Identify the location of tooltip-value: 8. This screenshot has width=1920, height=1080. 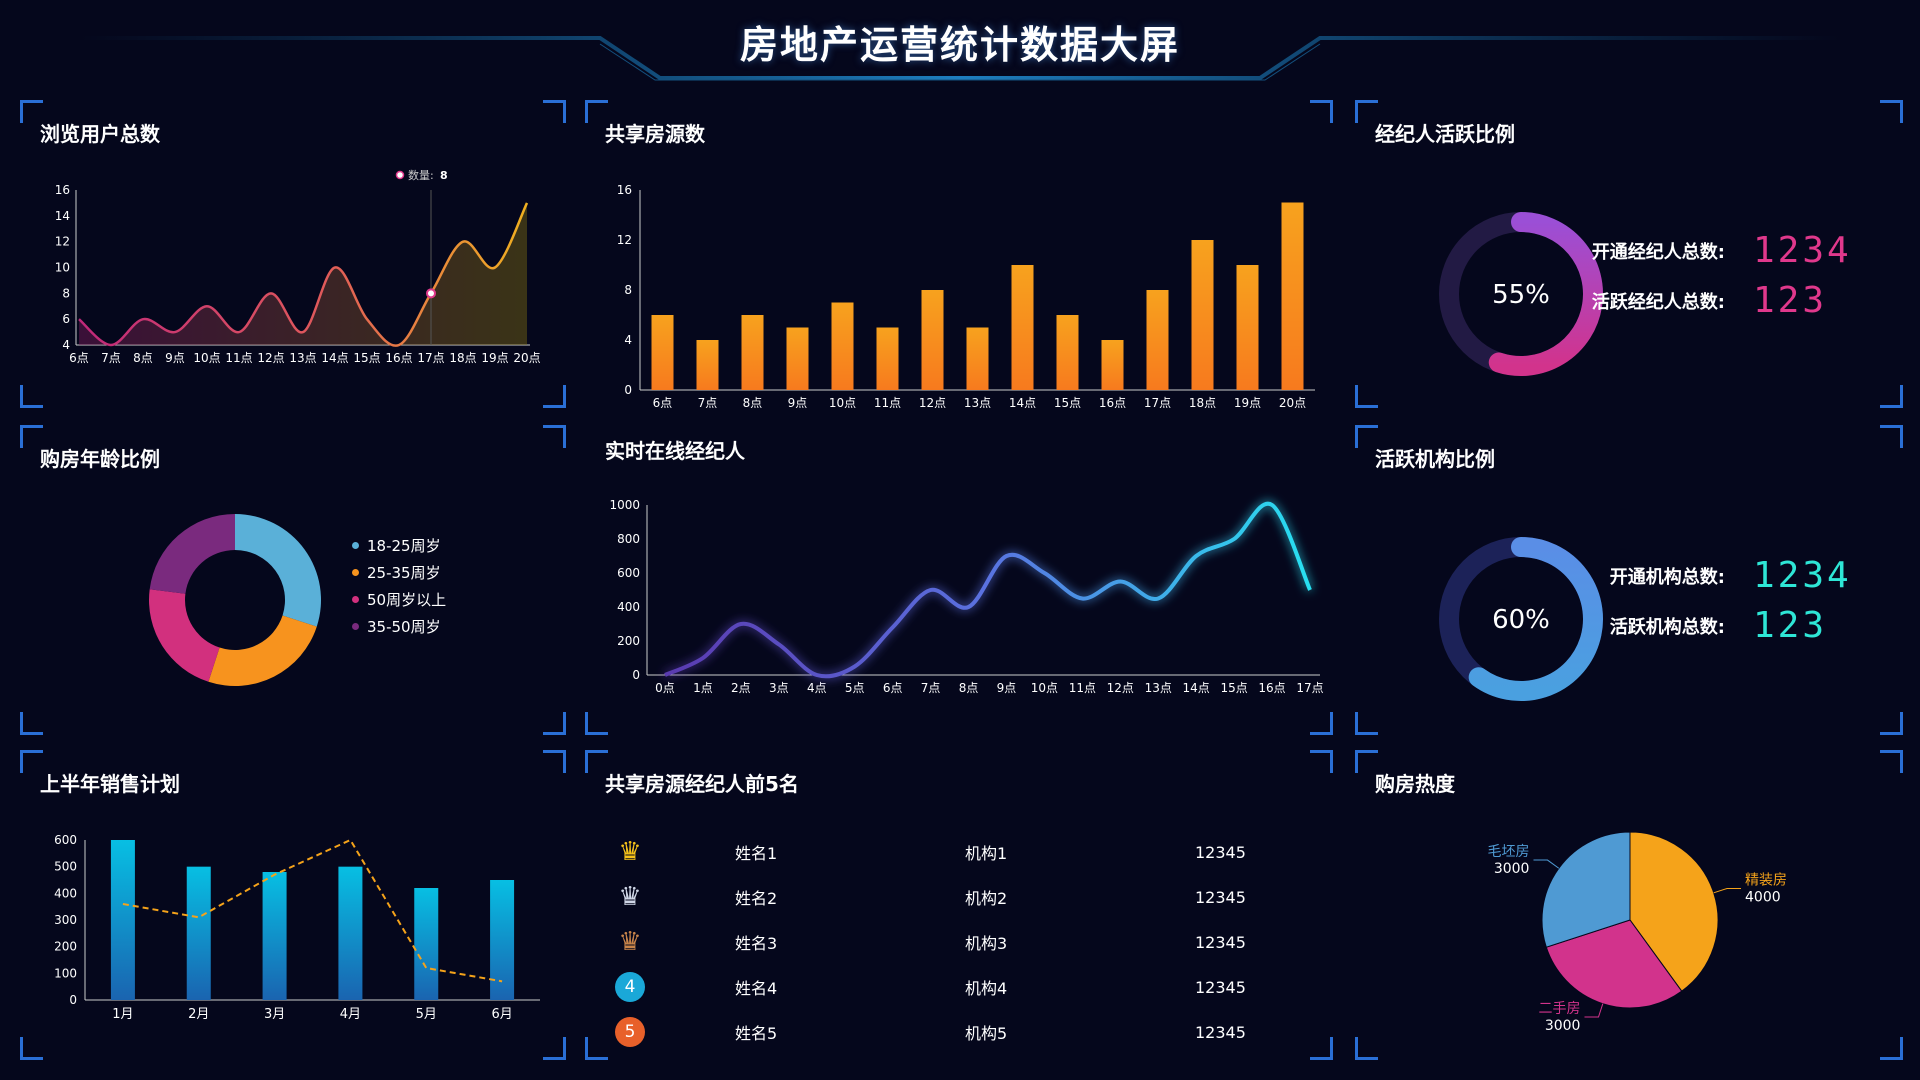
(444, 175).